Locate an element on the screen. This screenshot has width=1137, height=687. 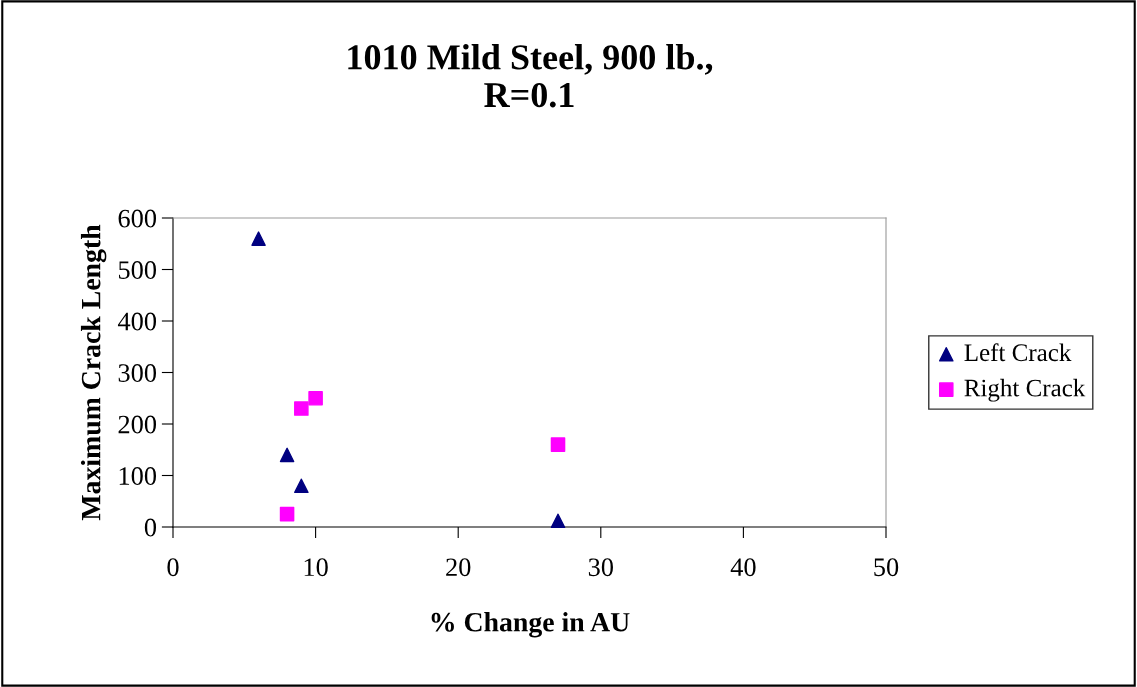
x-tick-label: 10 is located at coordinates (316, 567).